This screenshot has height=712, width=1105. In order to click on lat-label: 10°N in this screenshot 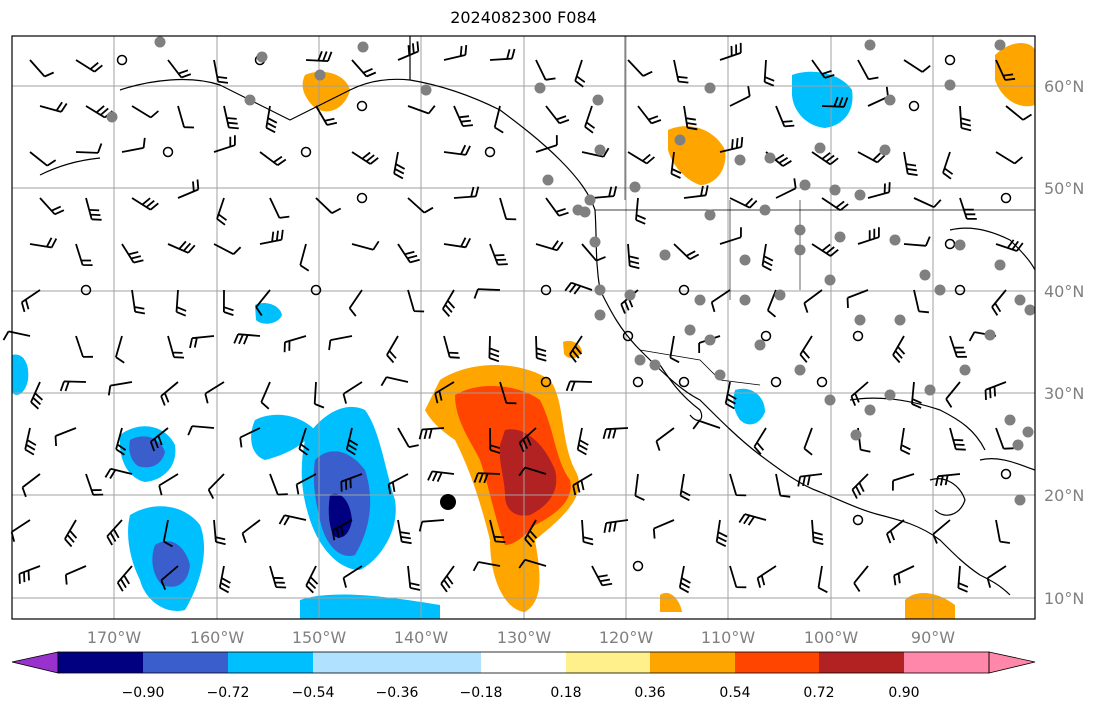, I will do `click(1064, 598)`.